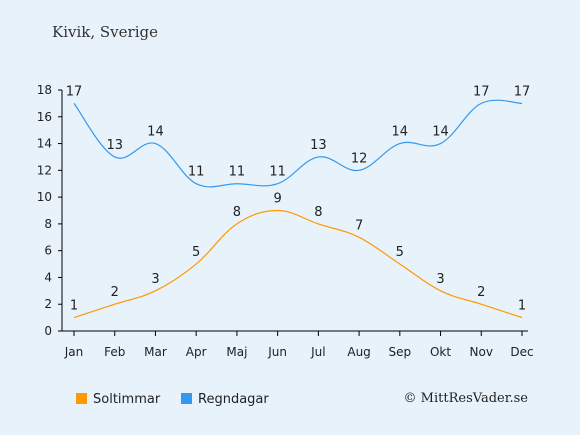 The height and width of the screenshot is (435, 580). What do you see at coordinates (74, 352) in the screenshot?
I see `x-tick-label: Jan` at bounding box center [74, 352].